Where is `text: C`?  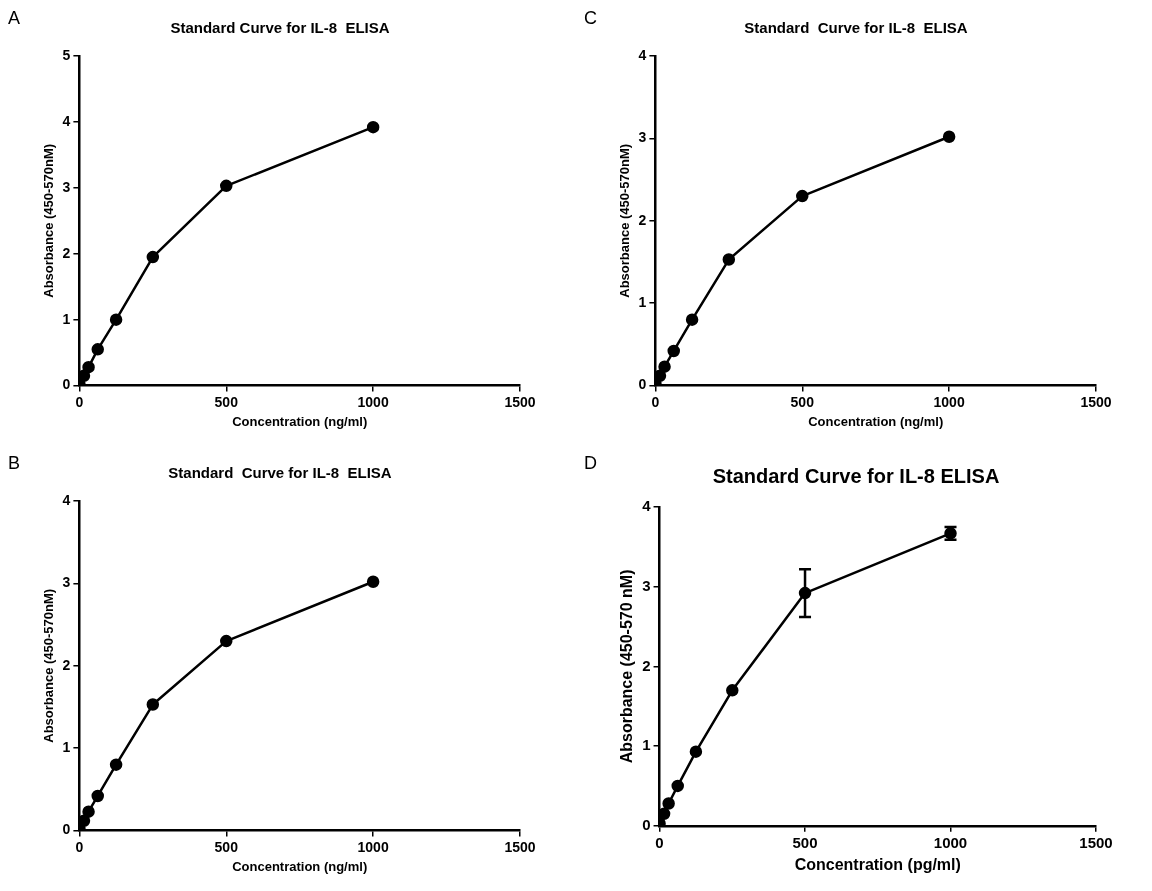
text: C is located at coordinates (590, 18).